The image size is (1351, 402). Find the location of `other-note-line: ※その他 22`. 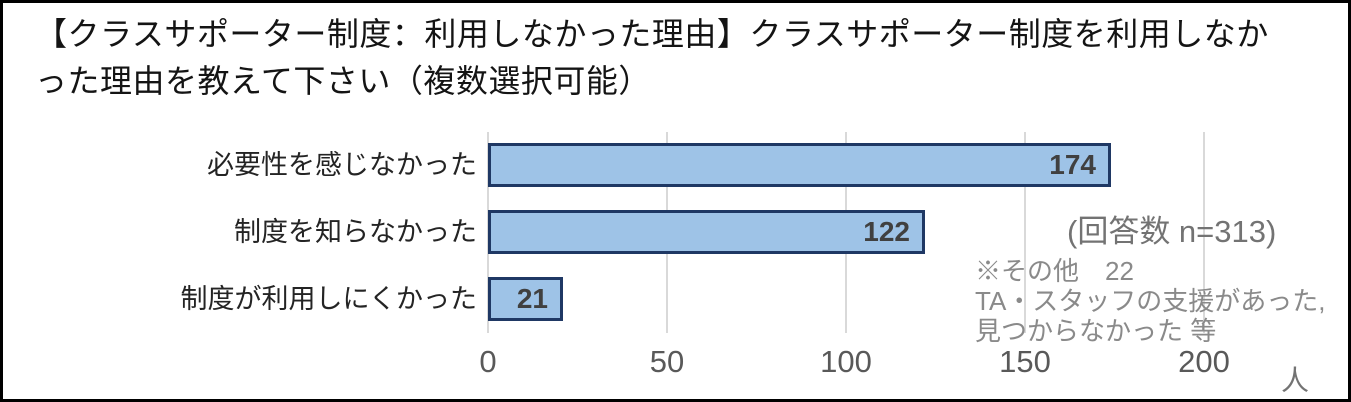

other-note-line: ※その他 22 is located at coordinates (1054, 271).